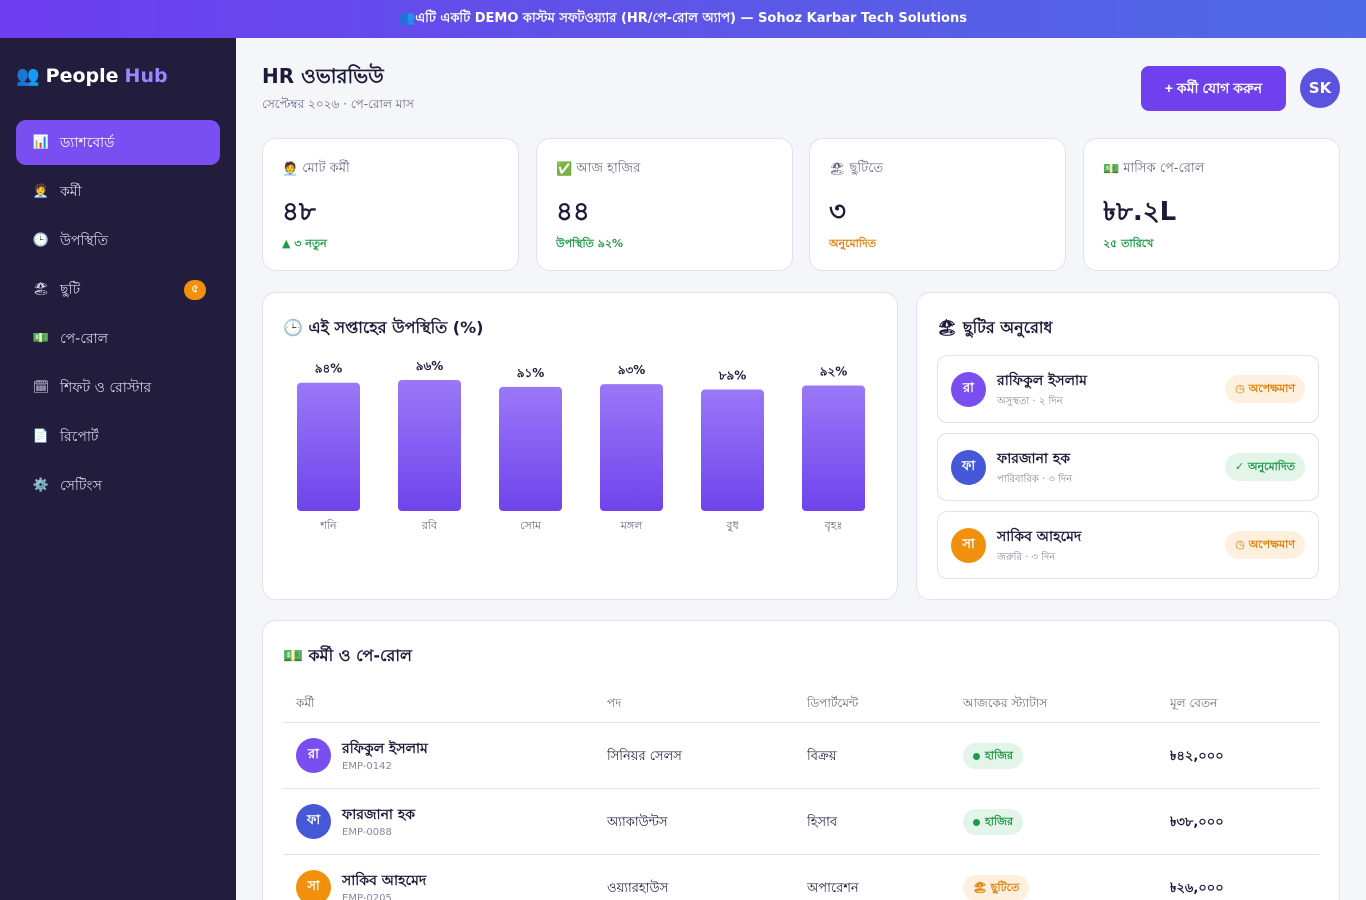 The width and height of the screenshot is (1366, 900). What do you see at coordinates (118, 387) in the screenshot?
I see `sidebar-item-5: 🗓 শিফট ও রোস্টার` at bounding box center [118, 387].